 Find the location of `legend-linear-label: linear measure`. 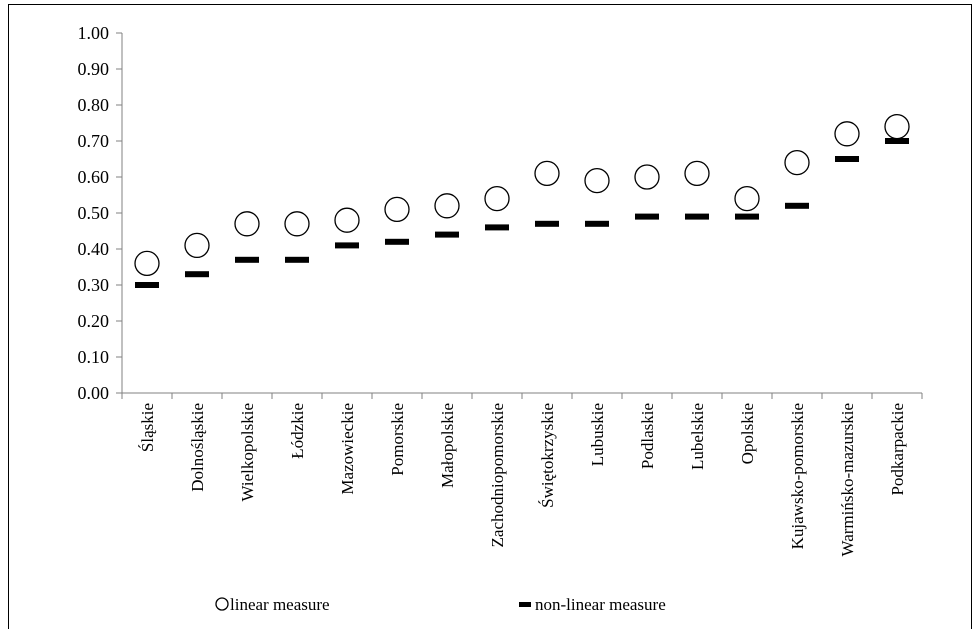

legend-linear-label: linear measure is located at coordinates (280, 604).